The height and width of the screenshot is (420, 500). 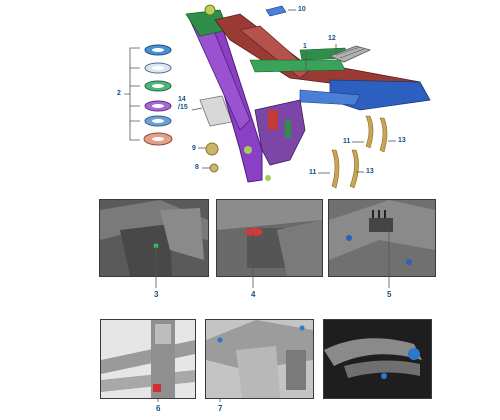 I want to click on callout-11-lower: 11, so click(x=313, y=172).